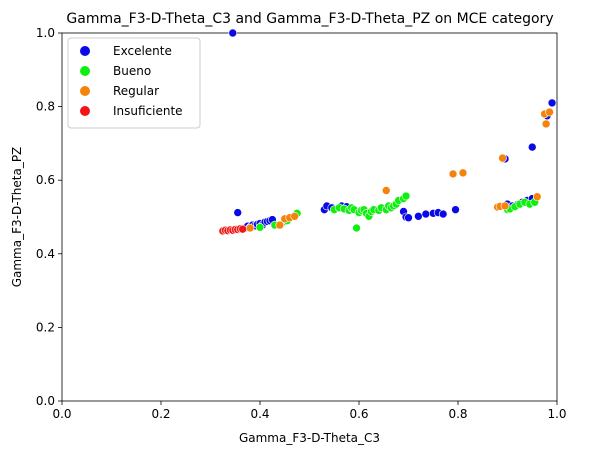 The width and height of the screenshot is (608, 455). I want to click on y-tick-label: 0.2, so click(45, 327).